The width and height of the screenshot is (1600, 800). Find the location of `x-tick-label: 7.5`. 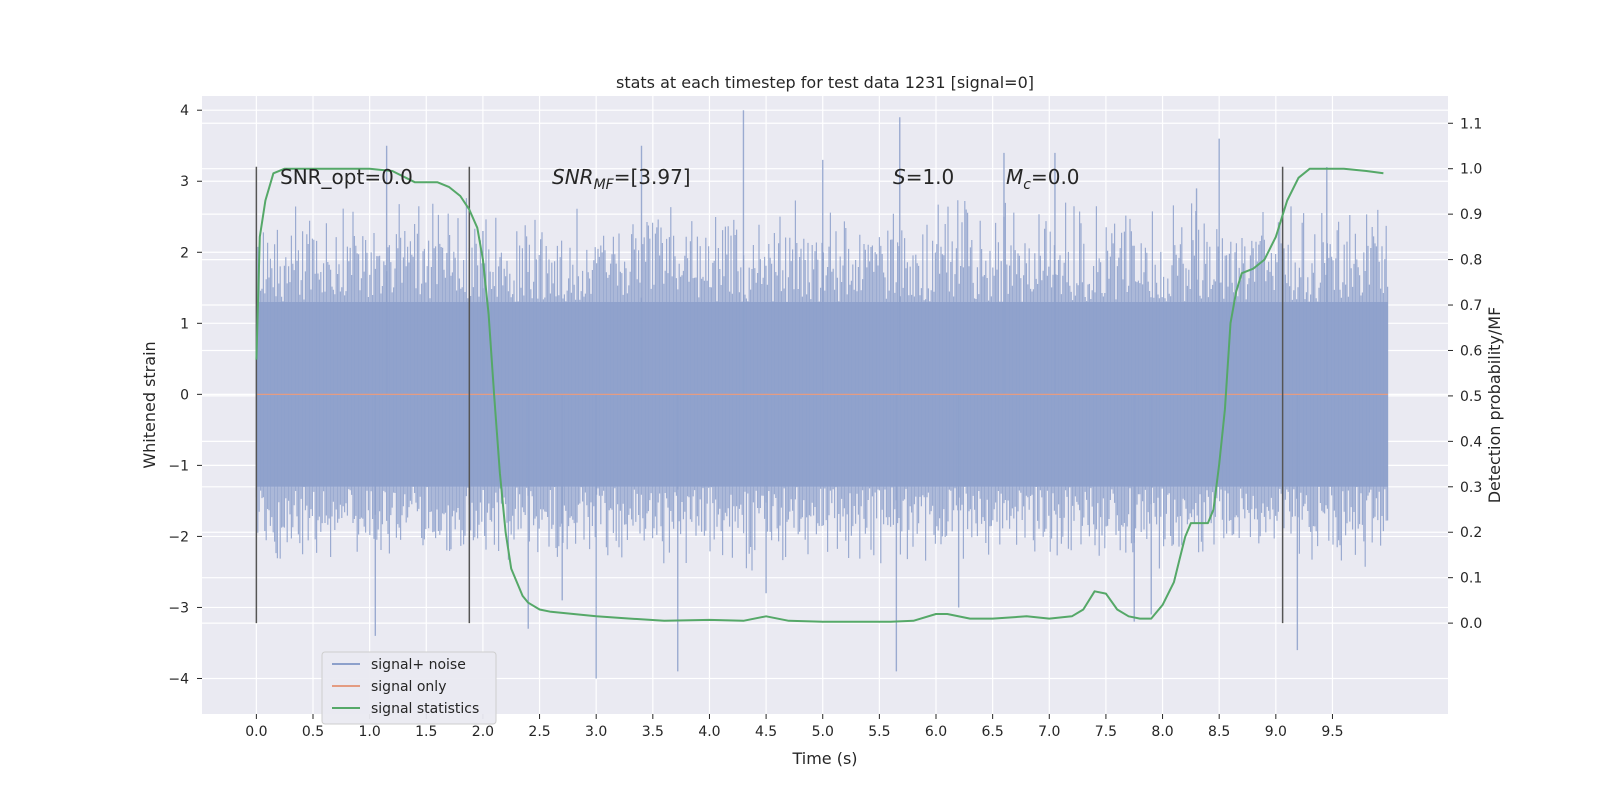

x-tick-label: 7.5 is located at coordinates (1106, 732).